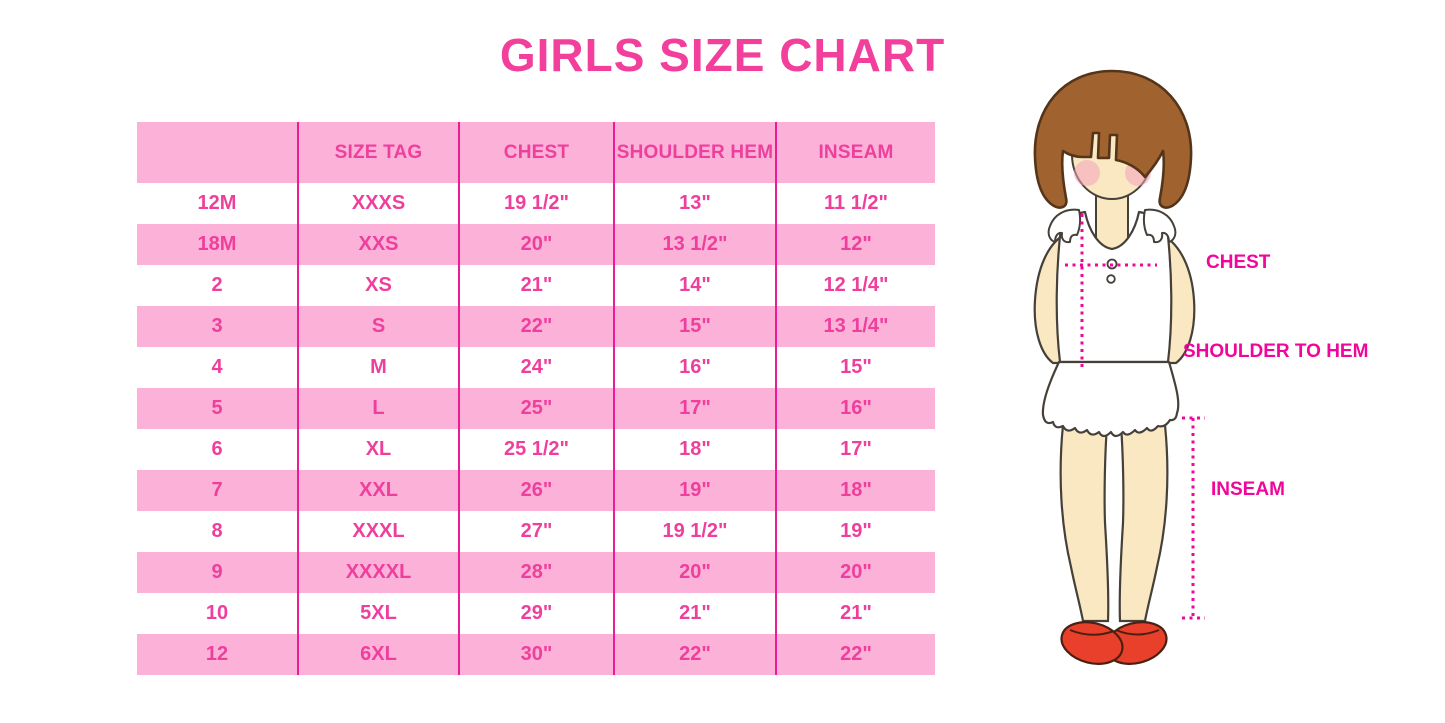 The image size is (1445, 723). I want to click on table-cell: 5, so click(217, 408).